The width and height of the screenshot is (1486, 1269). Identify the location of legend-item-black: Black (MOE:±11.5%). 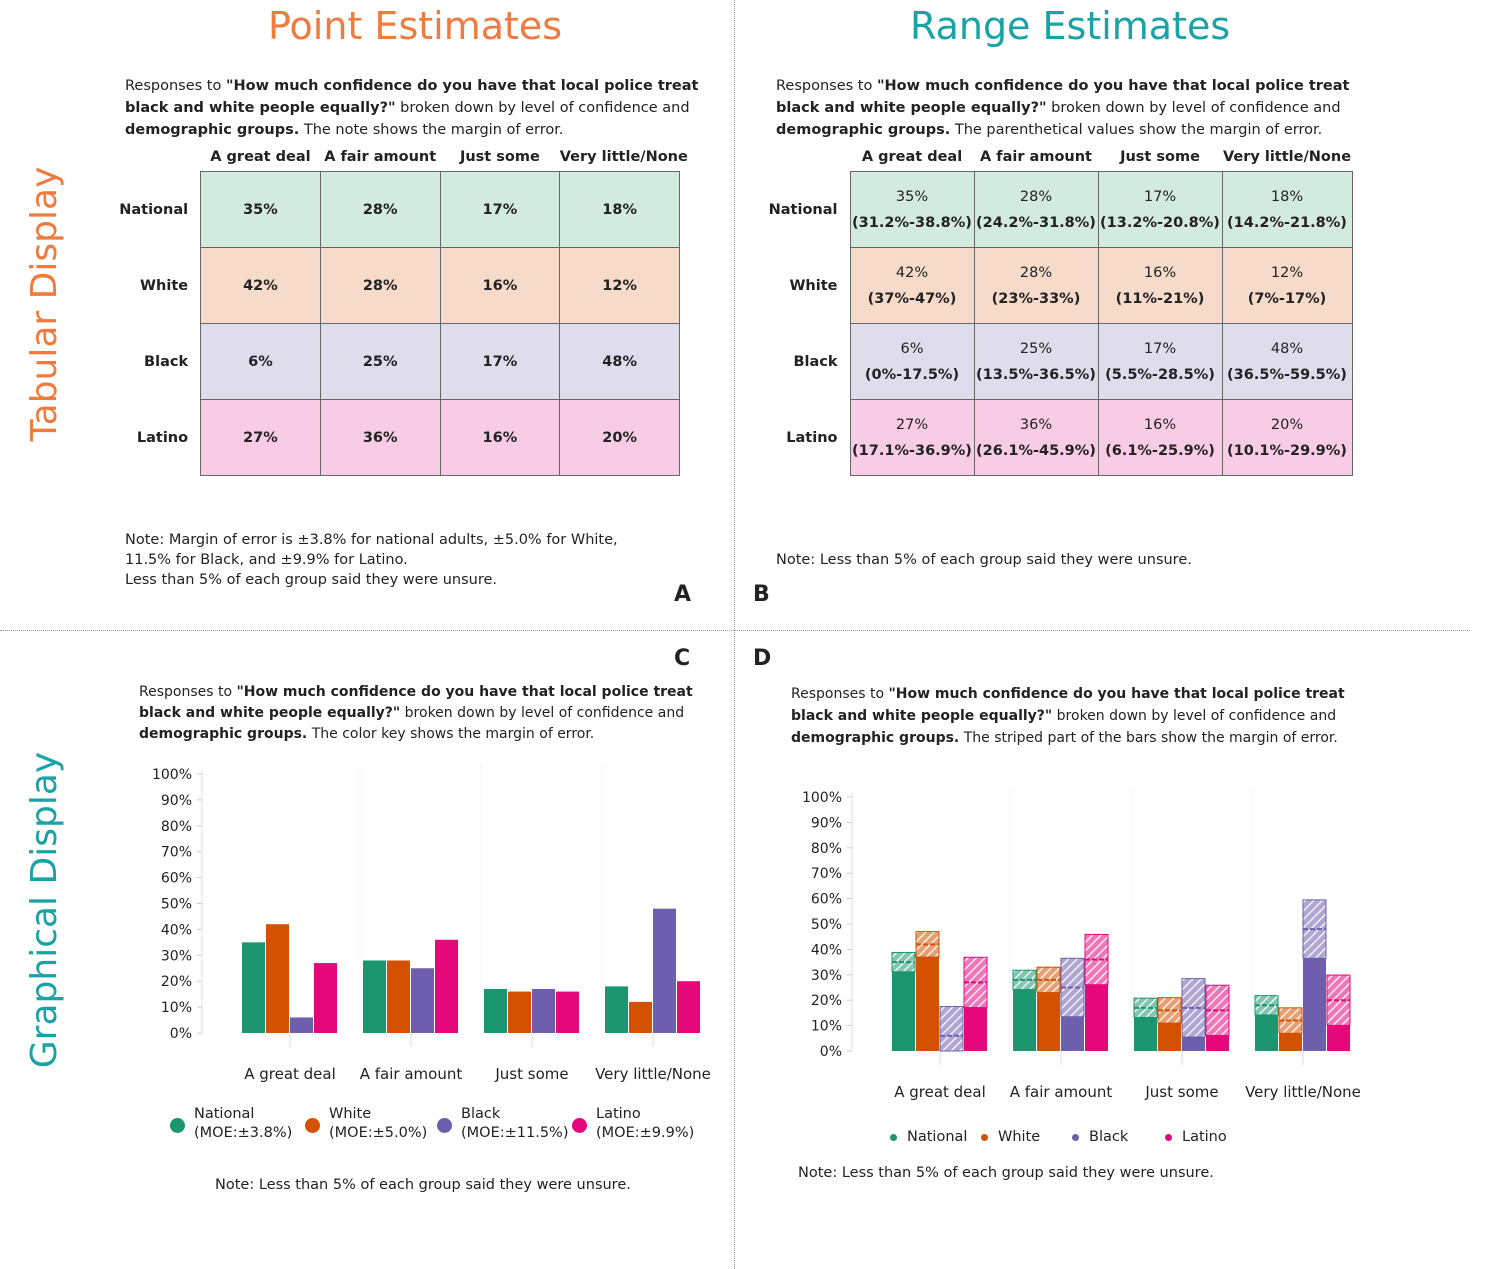
(503, 1124).